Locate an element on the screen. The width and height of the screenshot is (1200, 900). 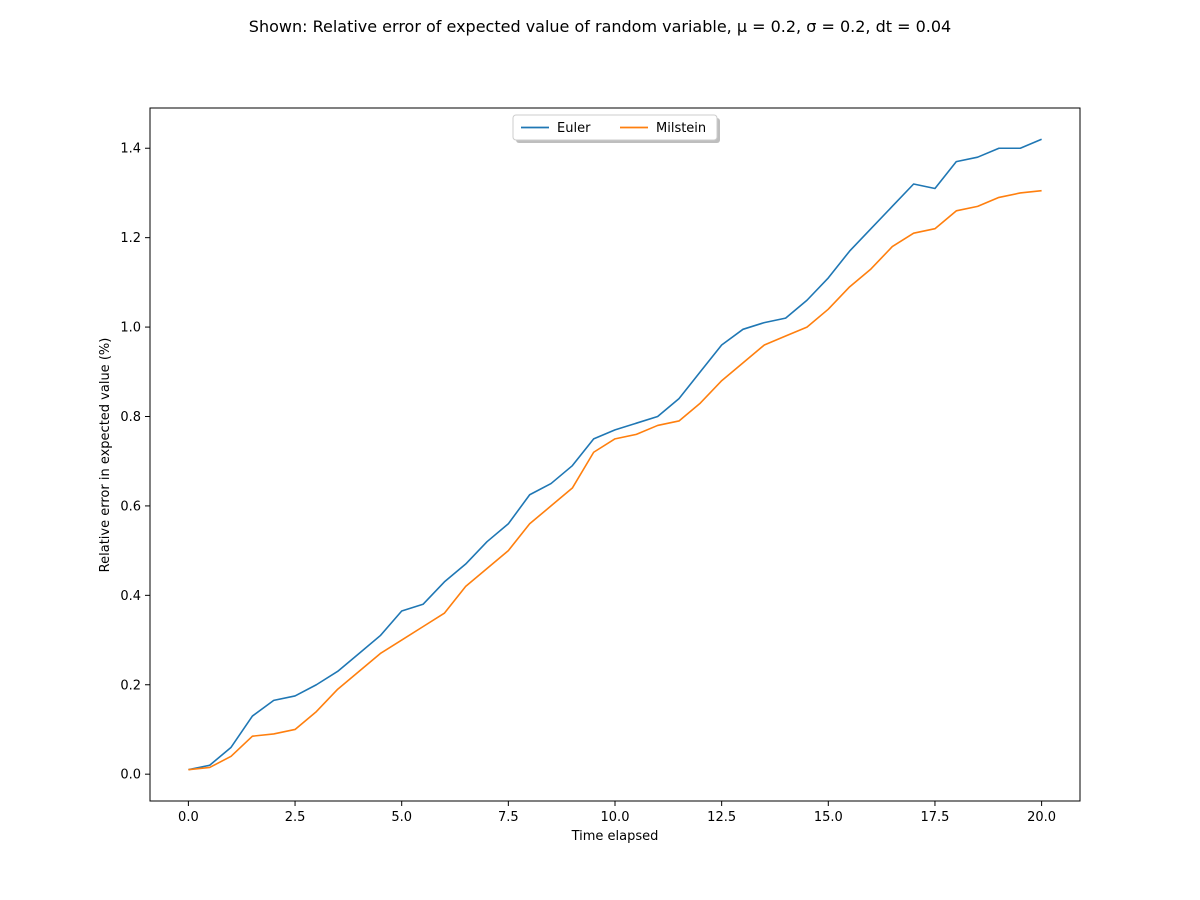
y-tick-label: 0.2 is located at coordinates (130, 685).